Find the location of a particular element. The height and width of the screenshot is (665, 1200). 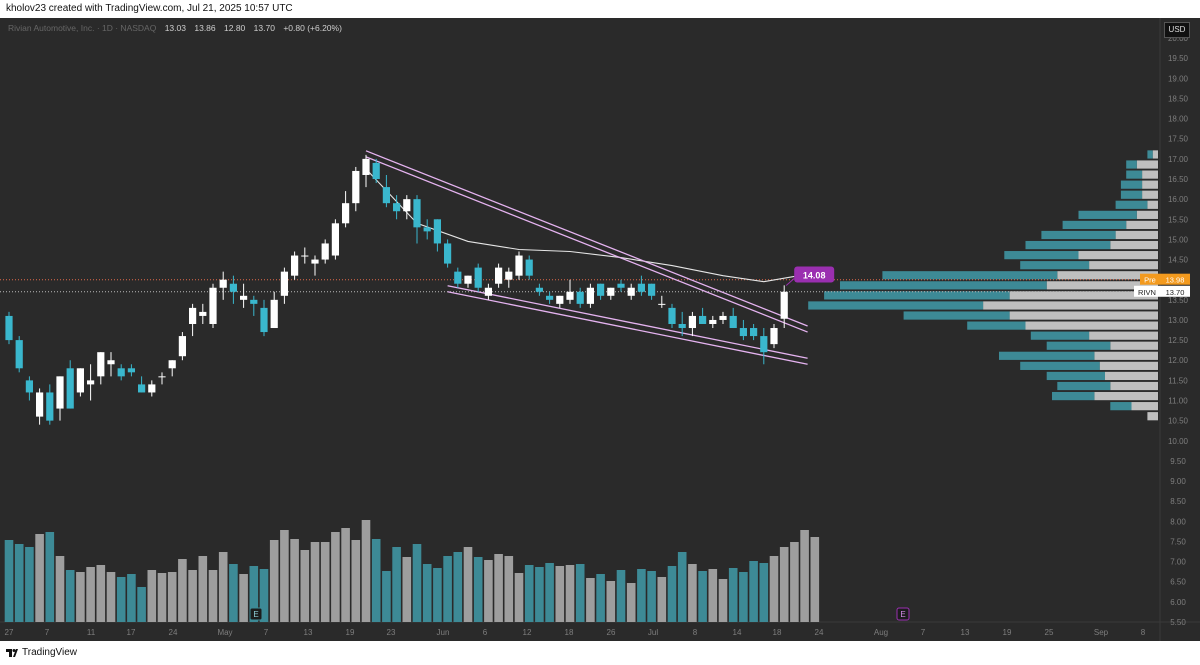

y-tick-label: 18.50 is located at coordinates (1178, 98).